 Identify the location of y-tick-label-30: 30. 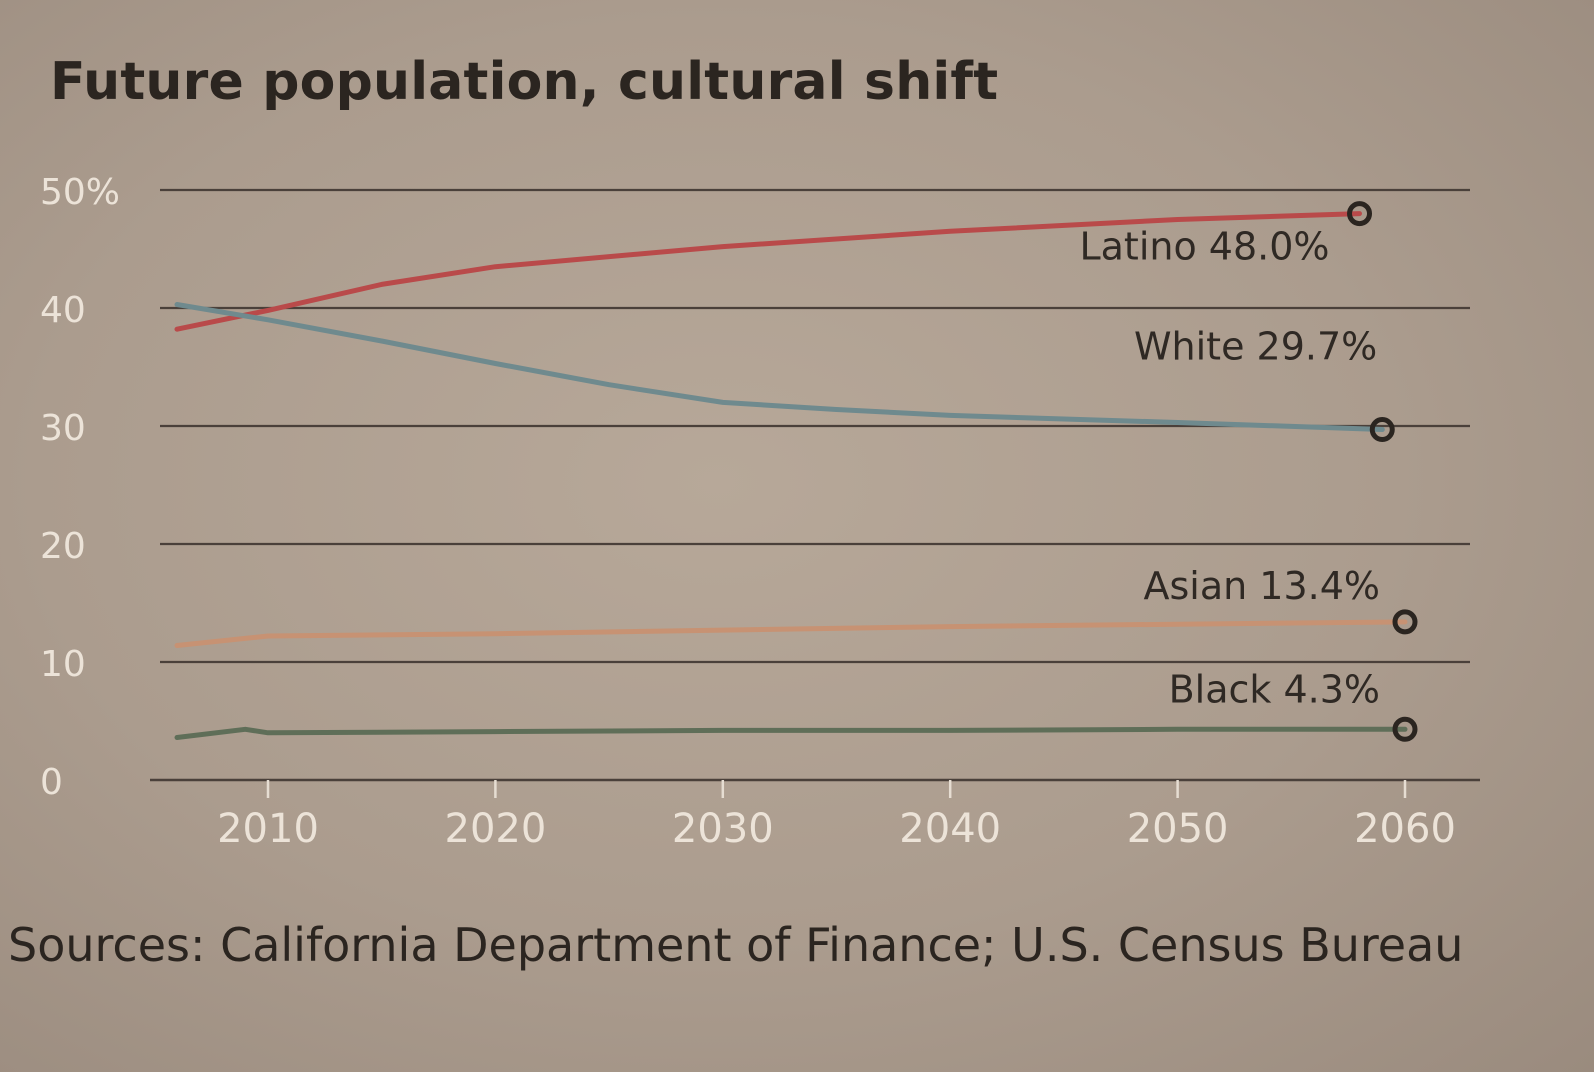
(63, 428).